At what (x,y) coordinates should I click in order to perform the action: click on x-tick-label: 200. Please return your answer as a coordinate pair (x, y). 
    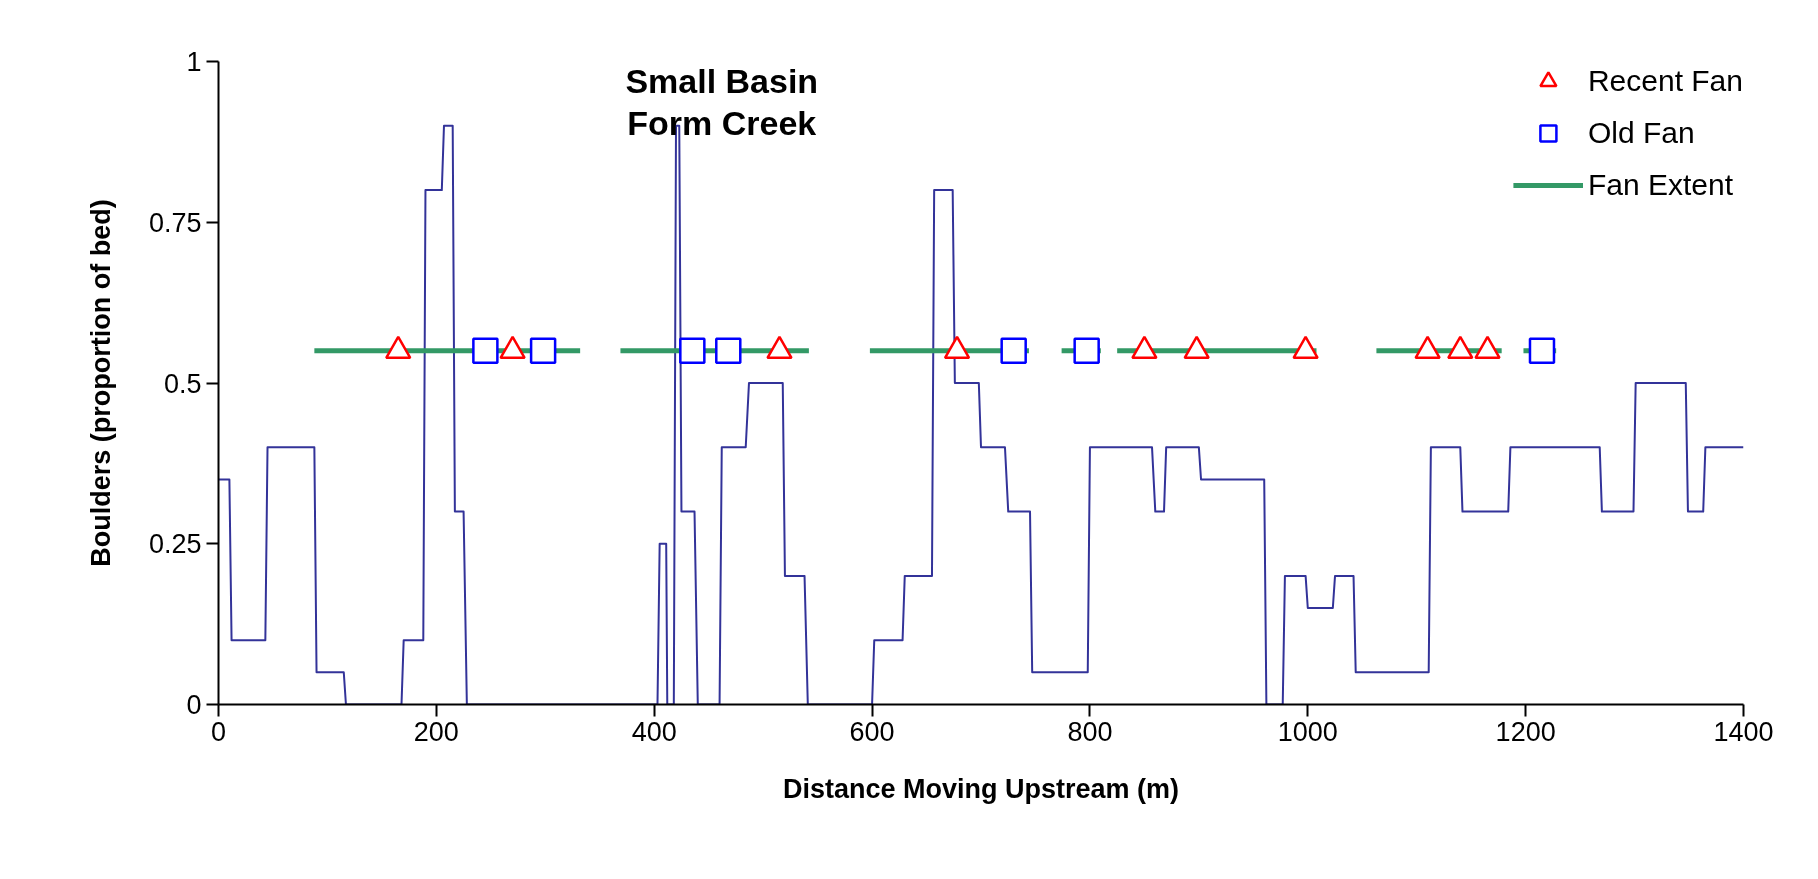
    Looking at the image, I should click on (436, 731).